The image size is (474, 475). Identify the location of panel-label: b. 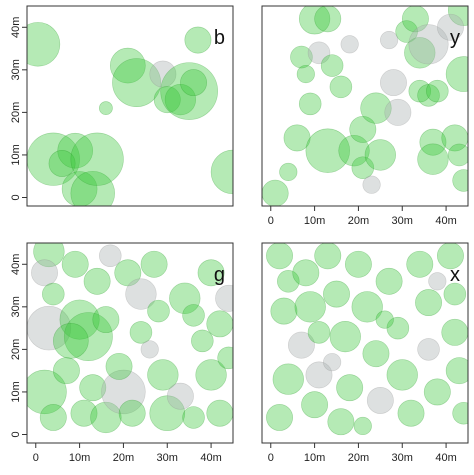
(219, 38).